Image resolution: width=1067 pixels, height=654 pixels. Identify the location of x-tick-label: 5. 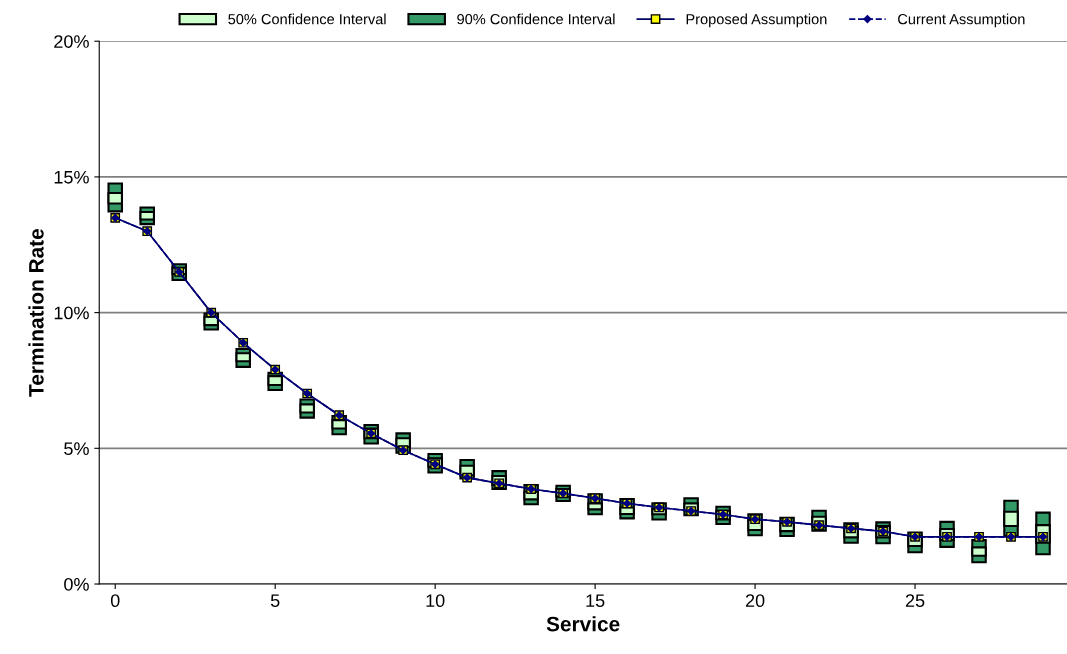
(275, 601).